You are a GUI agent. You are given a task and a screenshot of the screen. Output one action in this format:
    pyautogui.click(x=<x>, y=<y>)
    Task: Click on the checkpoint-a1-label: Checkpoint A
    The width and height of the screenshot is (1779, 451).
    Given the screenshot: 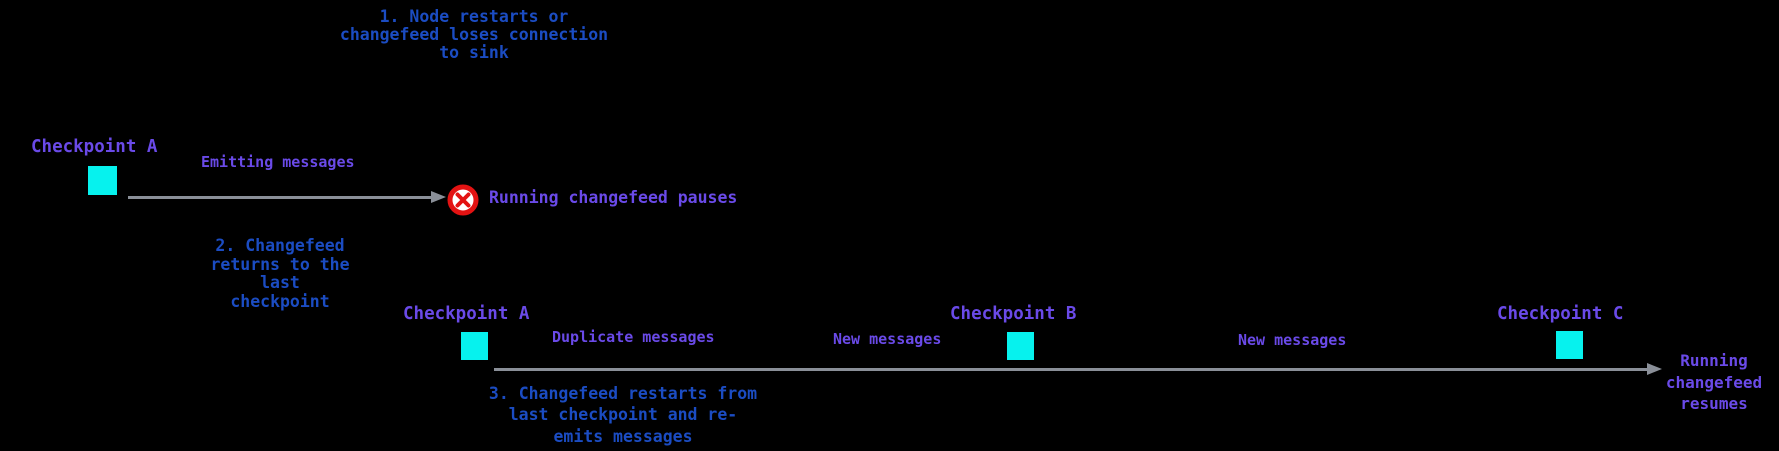 What is the action you would take?
    pyautogui.click(x=94, y=147)
    